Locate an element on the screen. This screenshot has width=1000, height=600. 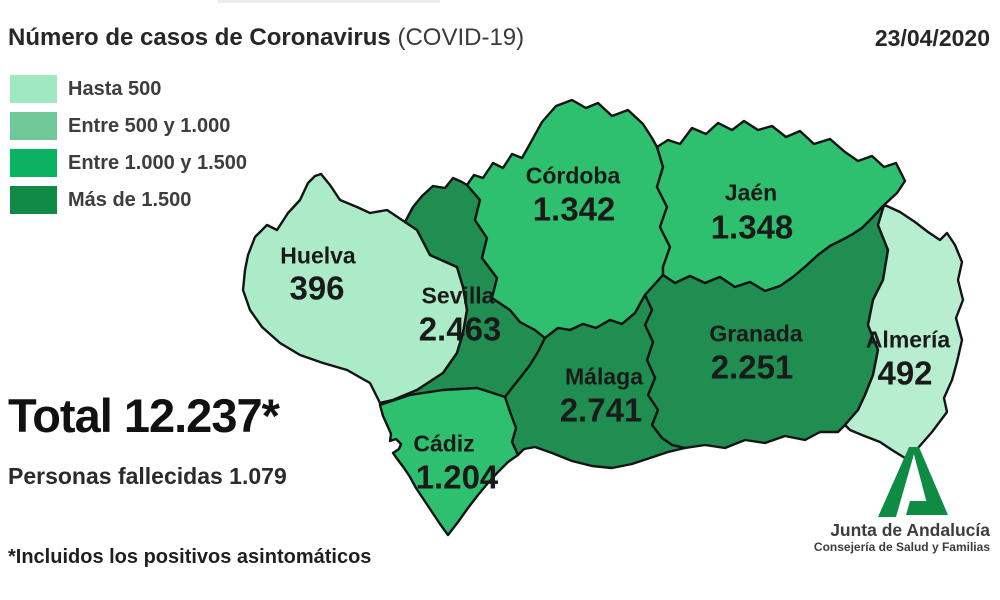
cropped-top-edge-artifact is located at coordinates (329, 1).